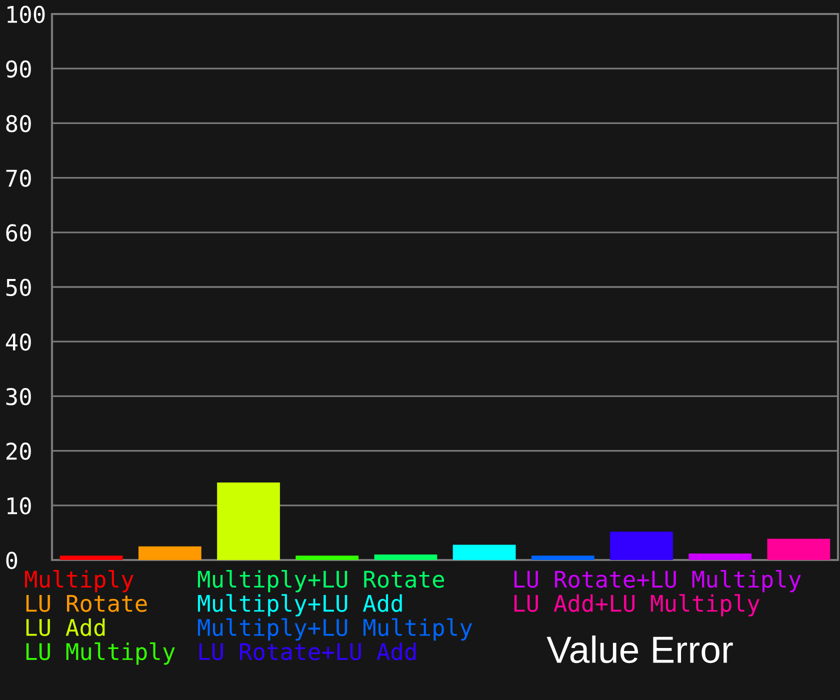  What do you see at coordinates (65, 627) in the screenshot?
I see `text: LU Add` at bounding box center [65, 627].